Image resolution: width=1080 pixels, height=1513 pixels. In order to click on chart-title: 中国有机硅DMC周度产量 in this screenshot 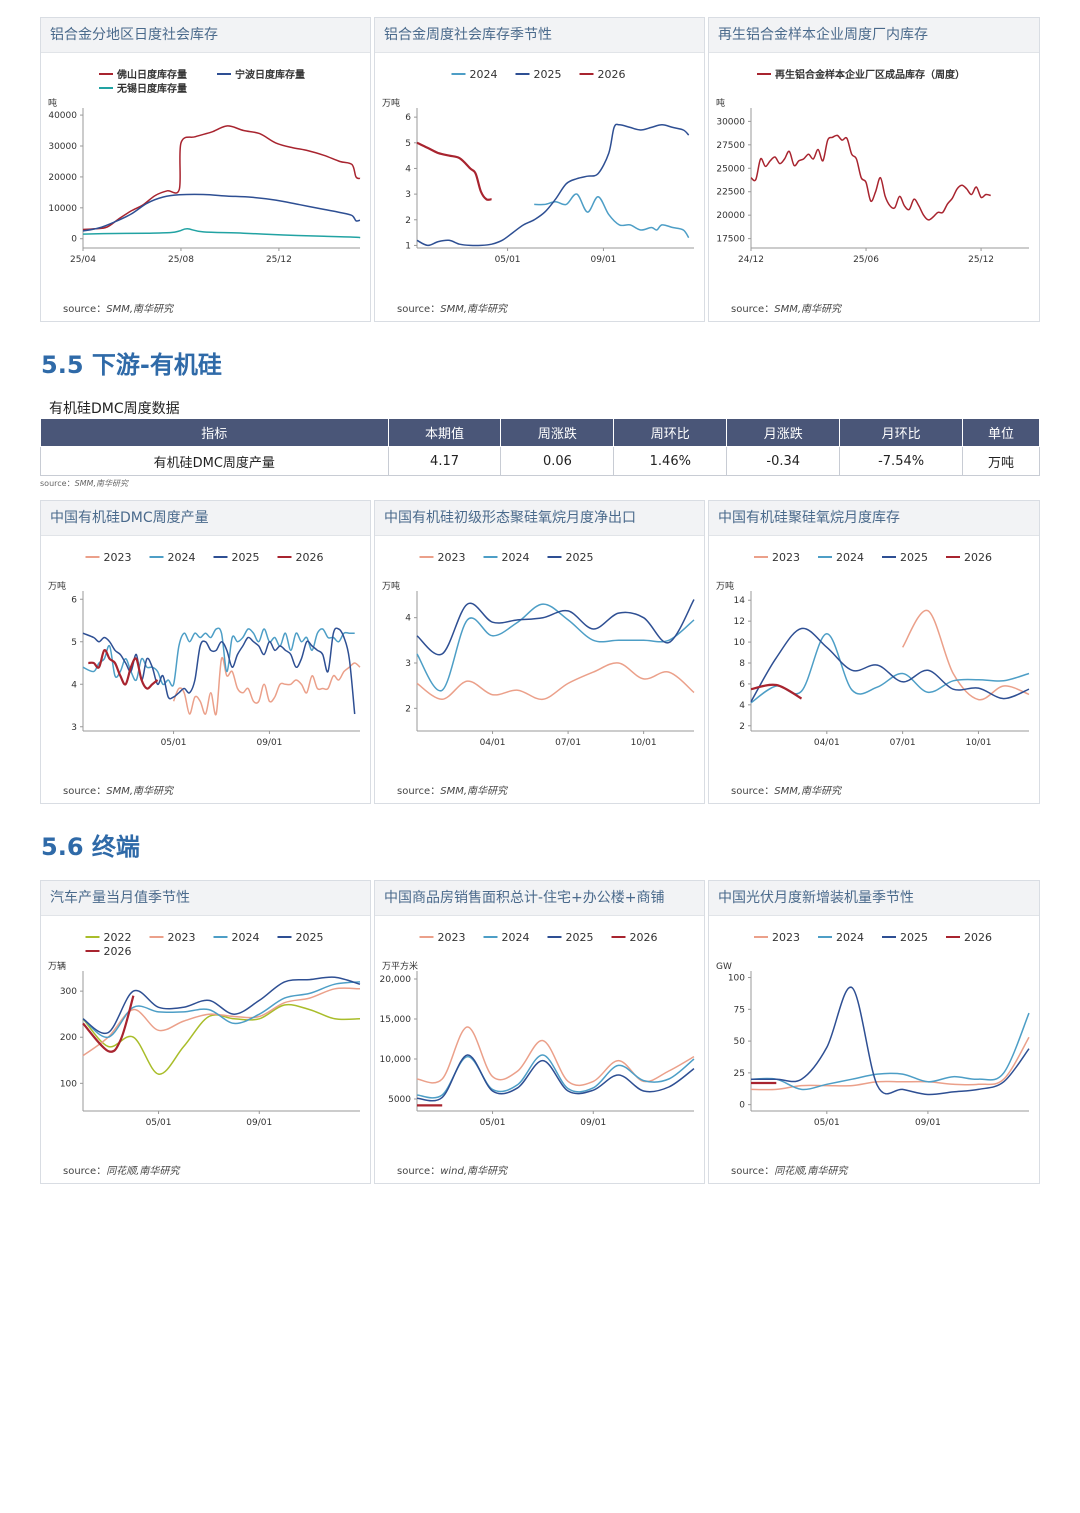, I will do `click(205, 518)`.